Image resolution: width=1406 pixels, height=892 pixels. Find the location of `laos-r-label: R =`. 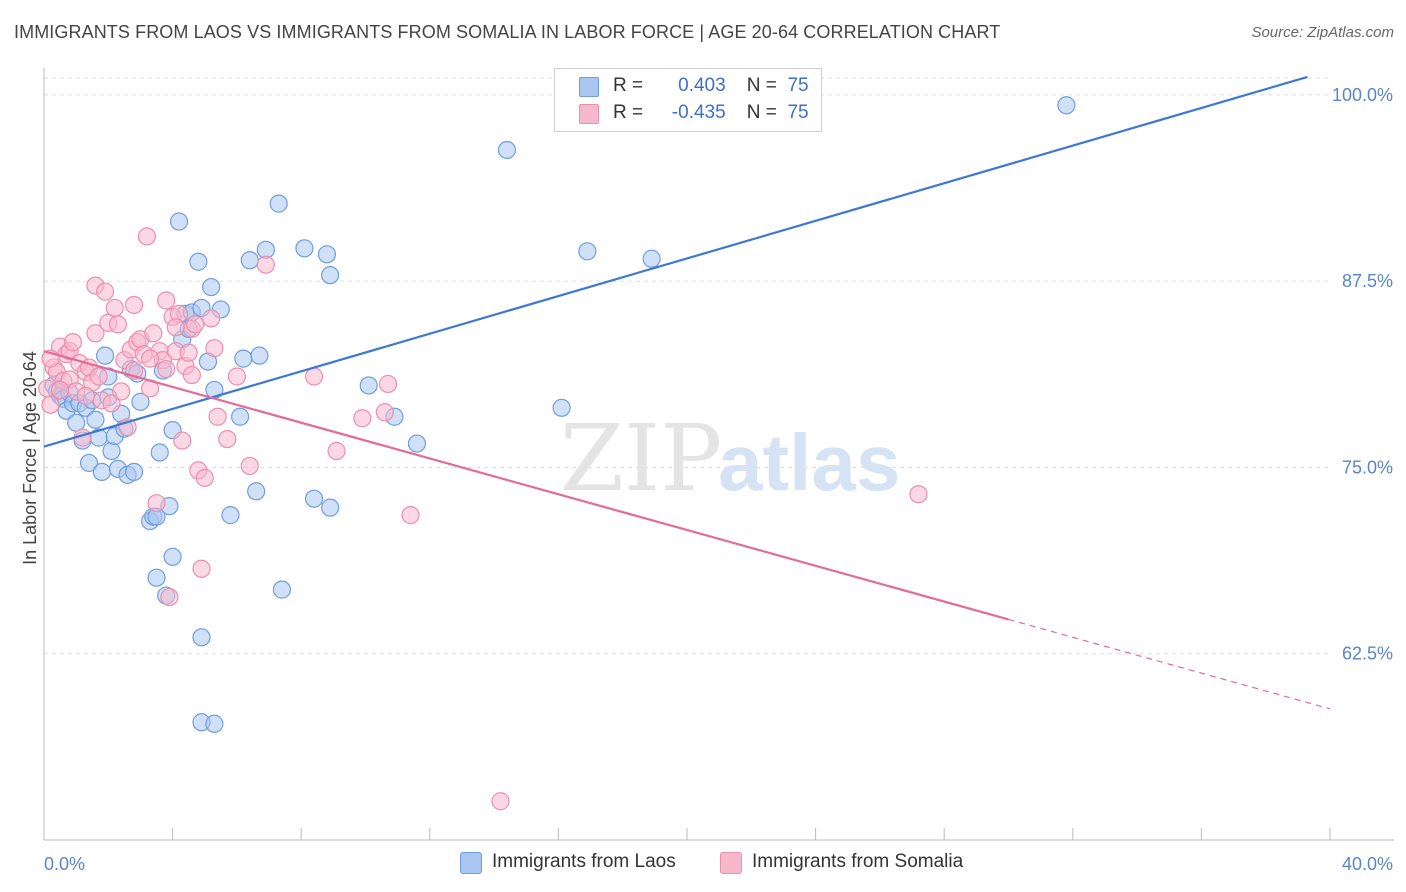

laos-r-label: R = is located at coordinates (628, 85).